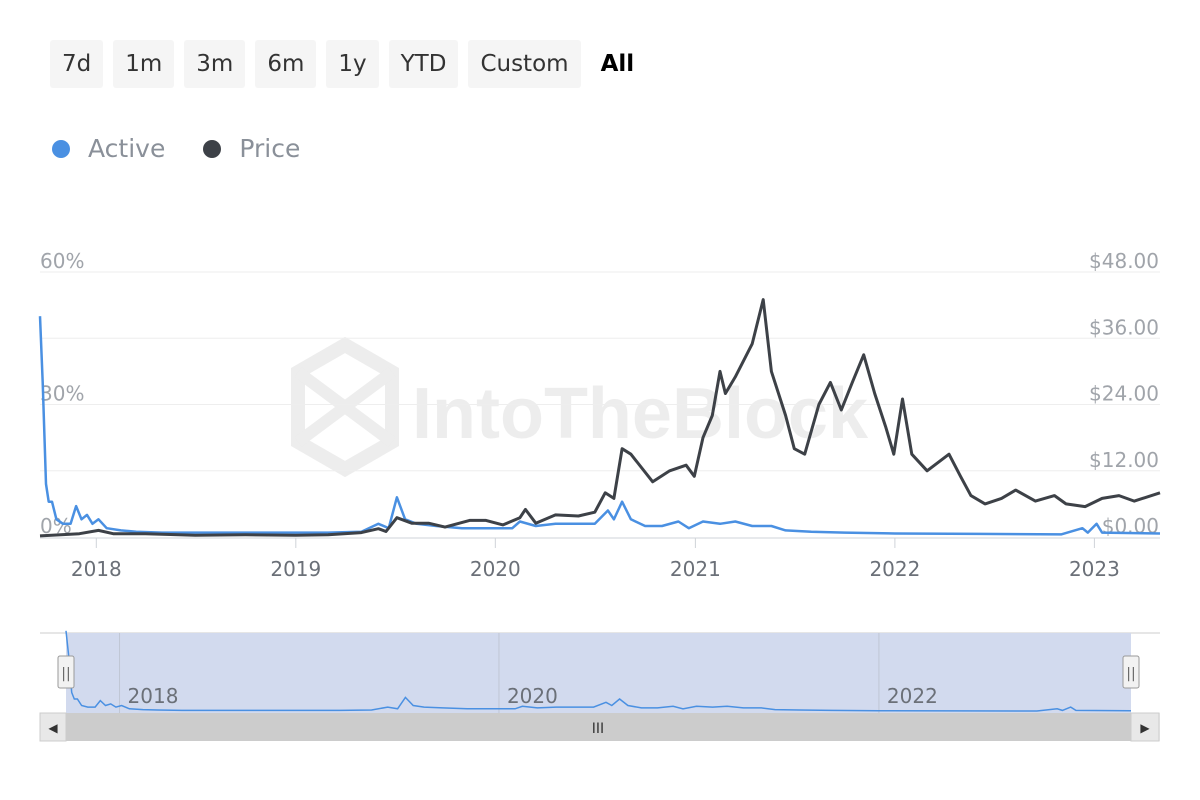  Describe the element at coordinates (524, 64) in the screenshot. I see `range-button-custom: Custom` at that location.